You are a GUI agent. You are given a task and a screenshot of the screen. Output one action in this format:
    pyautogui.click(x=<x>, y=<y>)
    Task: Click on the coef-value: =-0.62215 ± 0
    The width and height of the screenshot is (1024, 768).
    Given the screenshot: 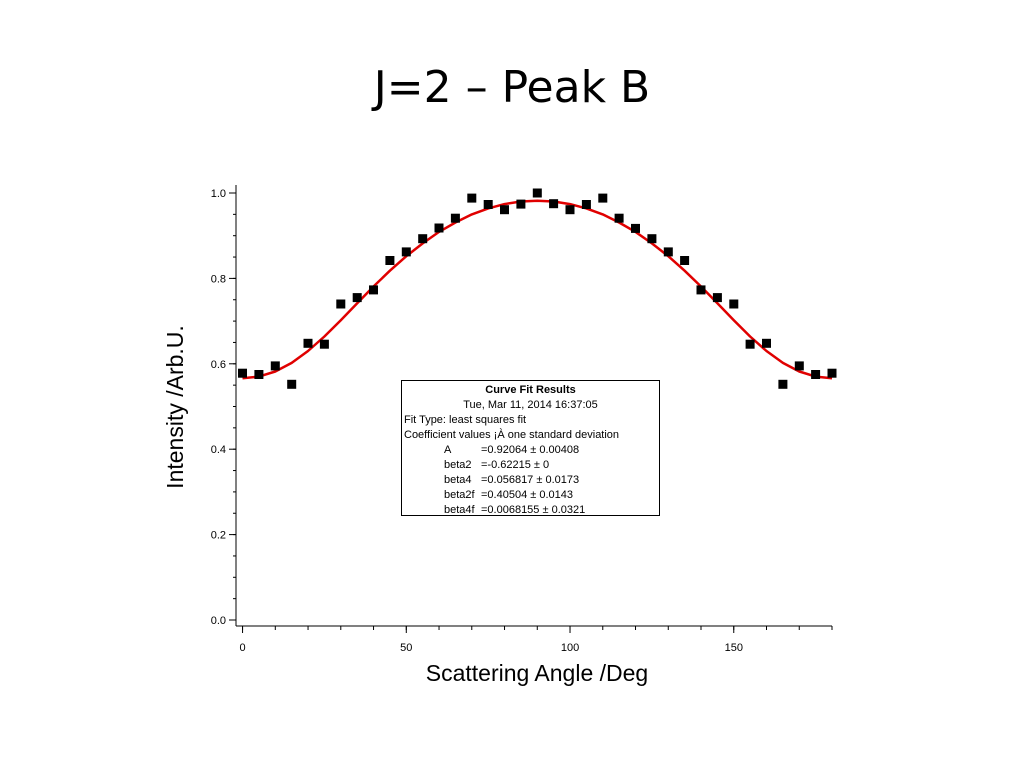 What is the action you would take?
    pyautogui.click(x=515, y=465)
    